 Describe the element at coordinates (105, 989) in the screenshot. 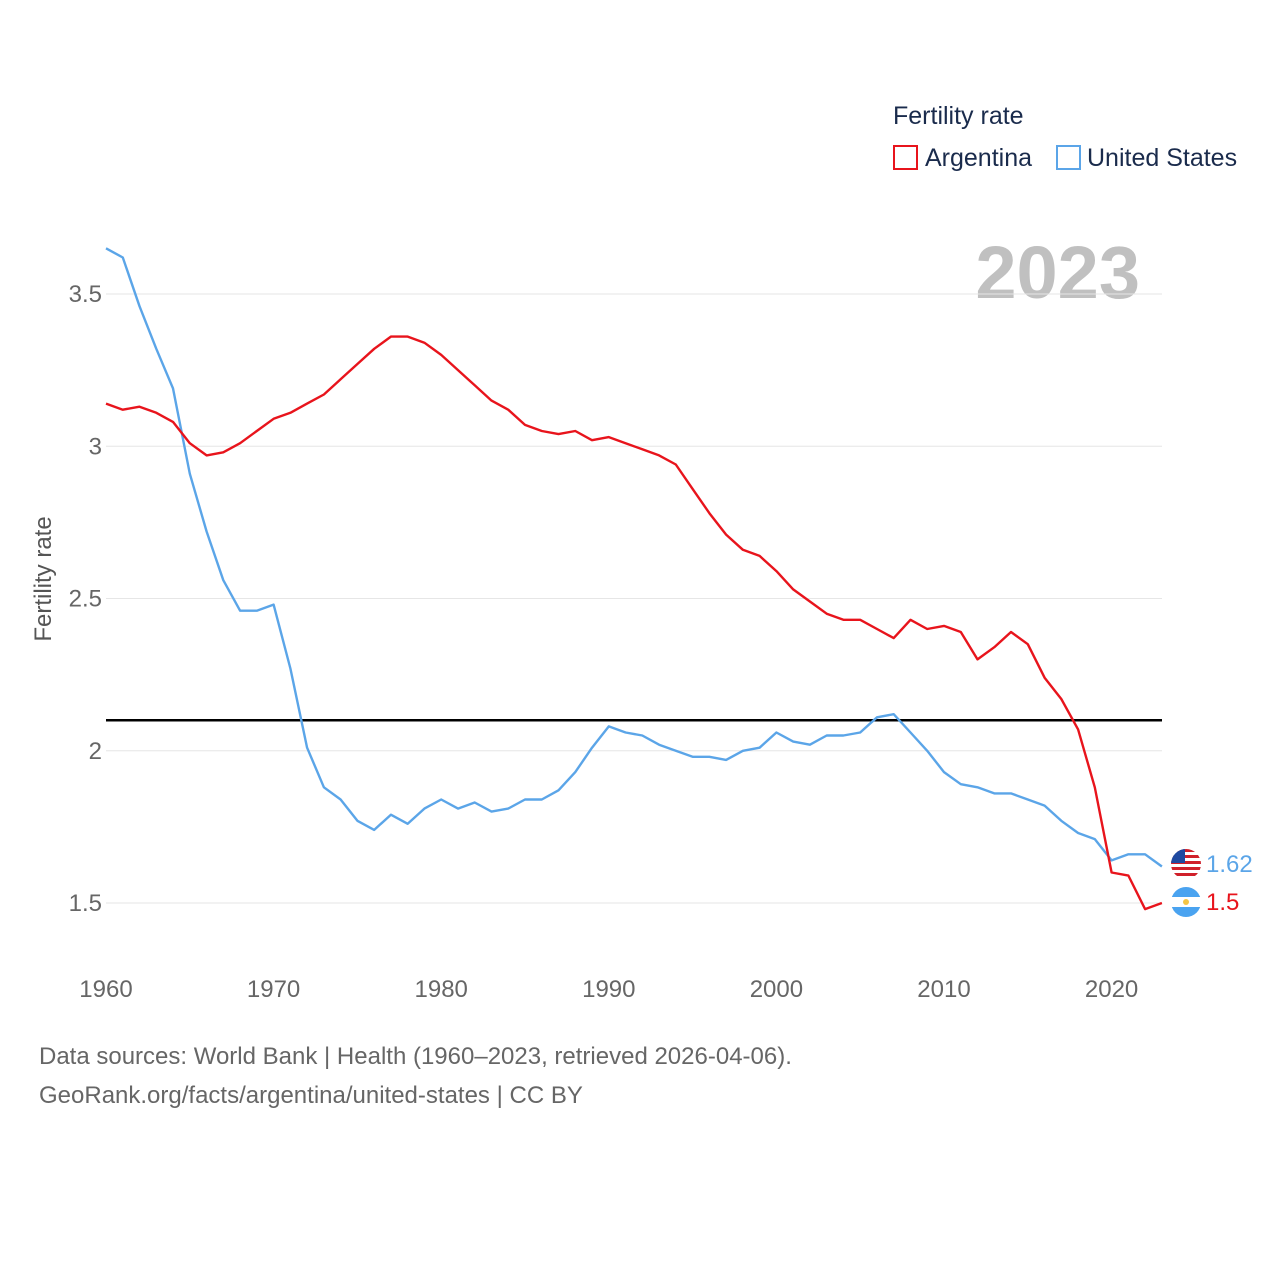

I see `x-tick-label: 1960` at that location.